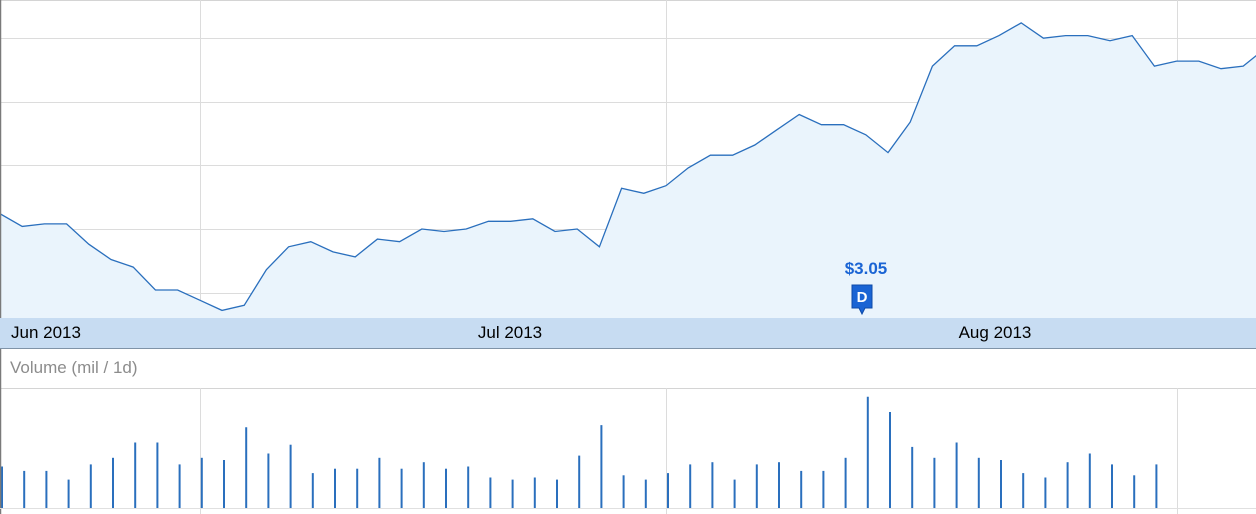  I want to click on x-axis-month-label: Jun 2013, so click(46, 332).